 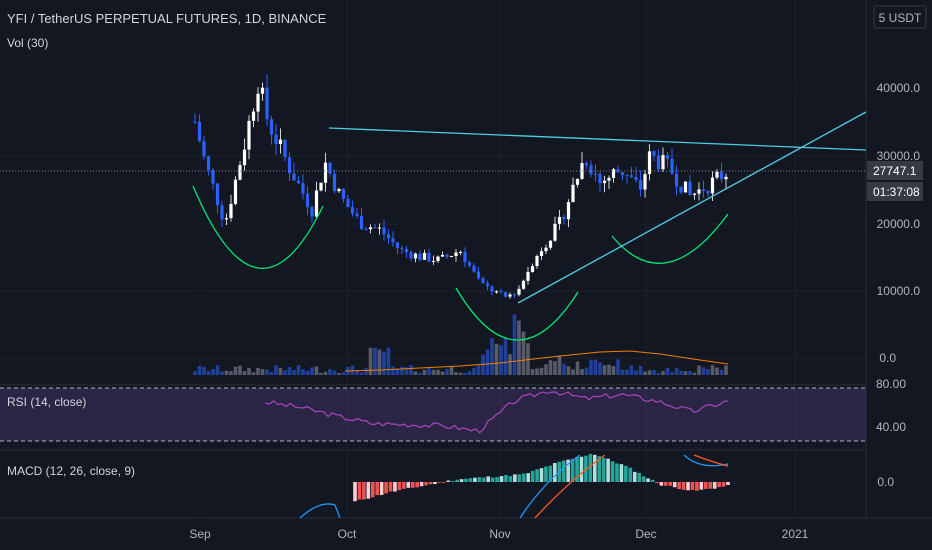 What do you see at coordinates (460, 344) in the screenshot?
I see `volume-bars` at bounding box center [460, 344].